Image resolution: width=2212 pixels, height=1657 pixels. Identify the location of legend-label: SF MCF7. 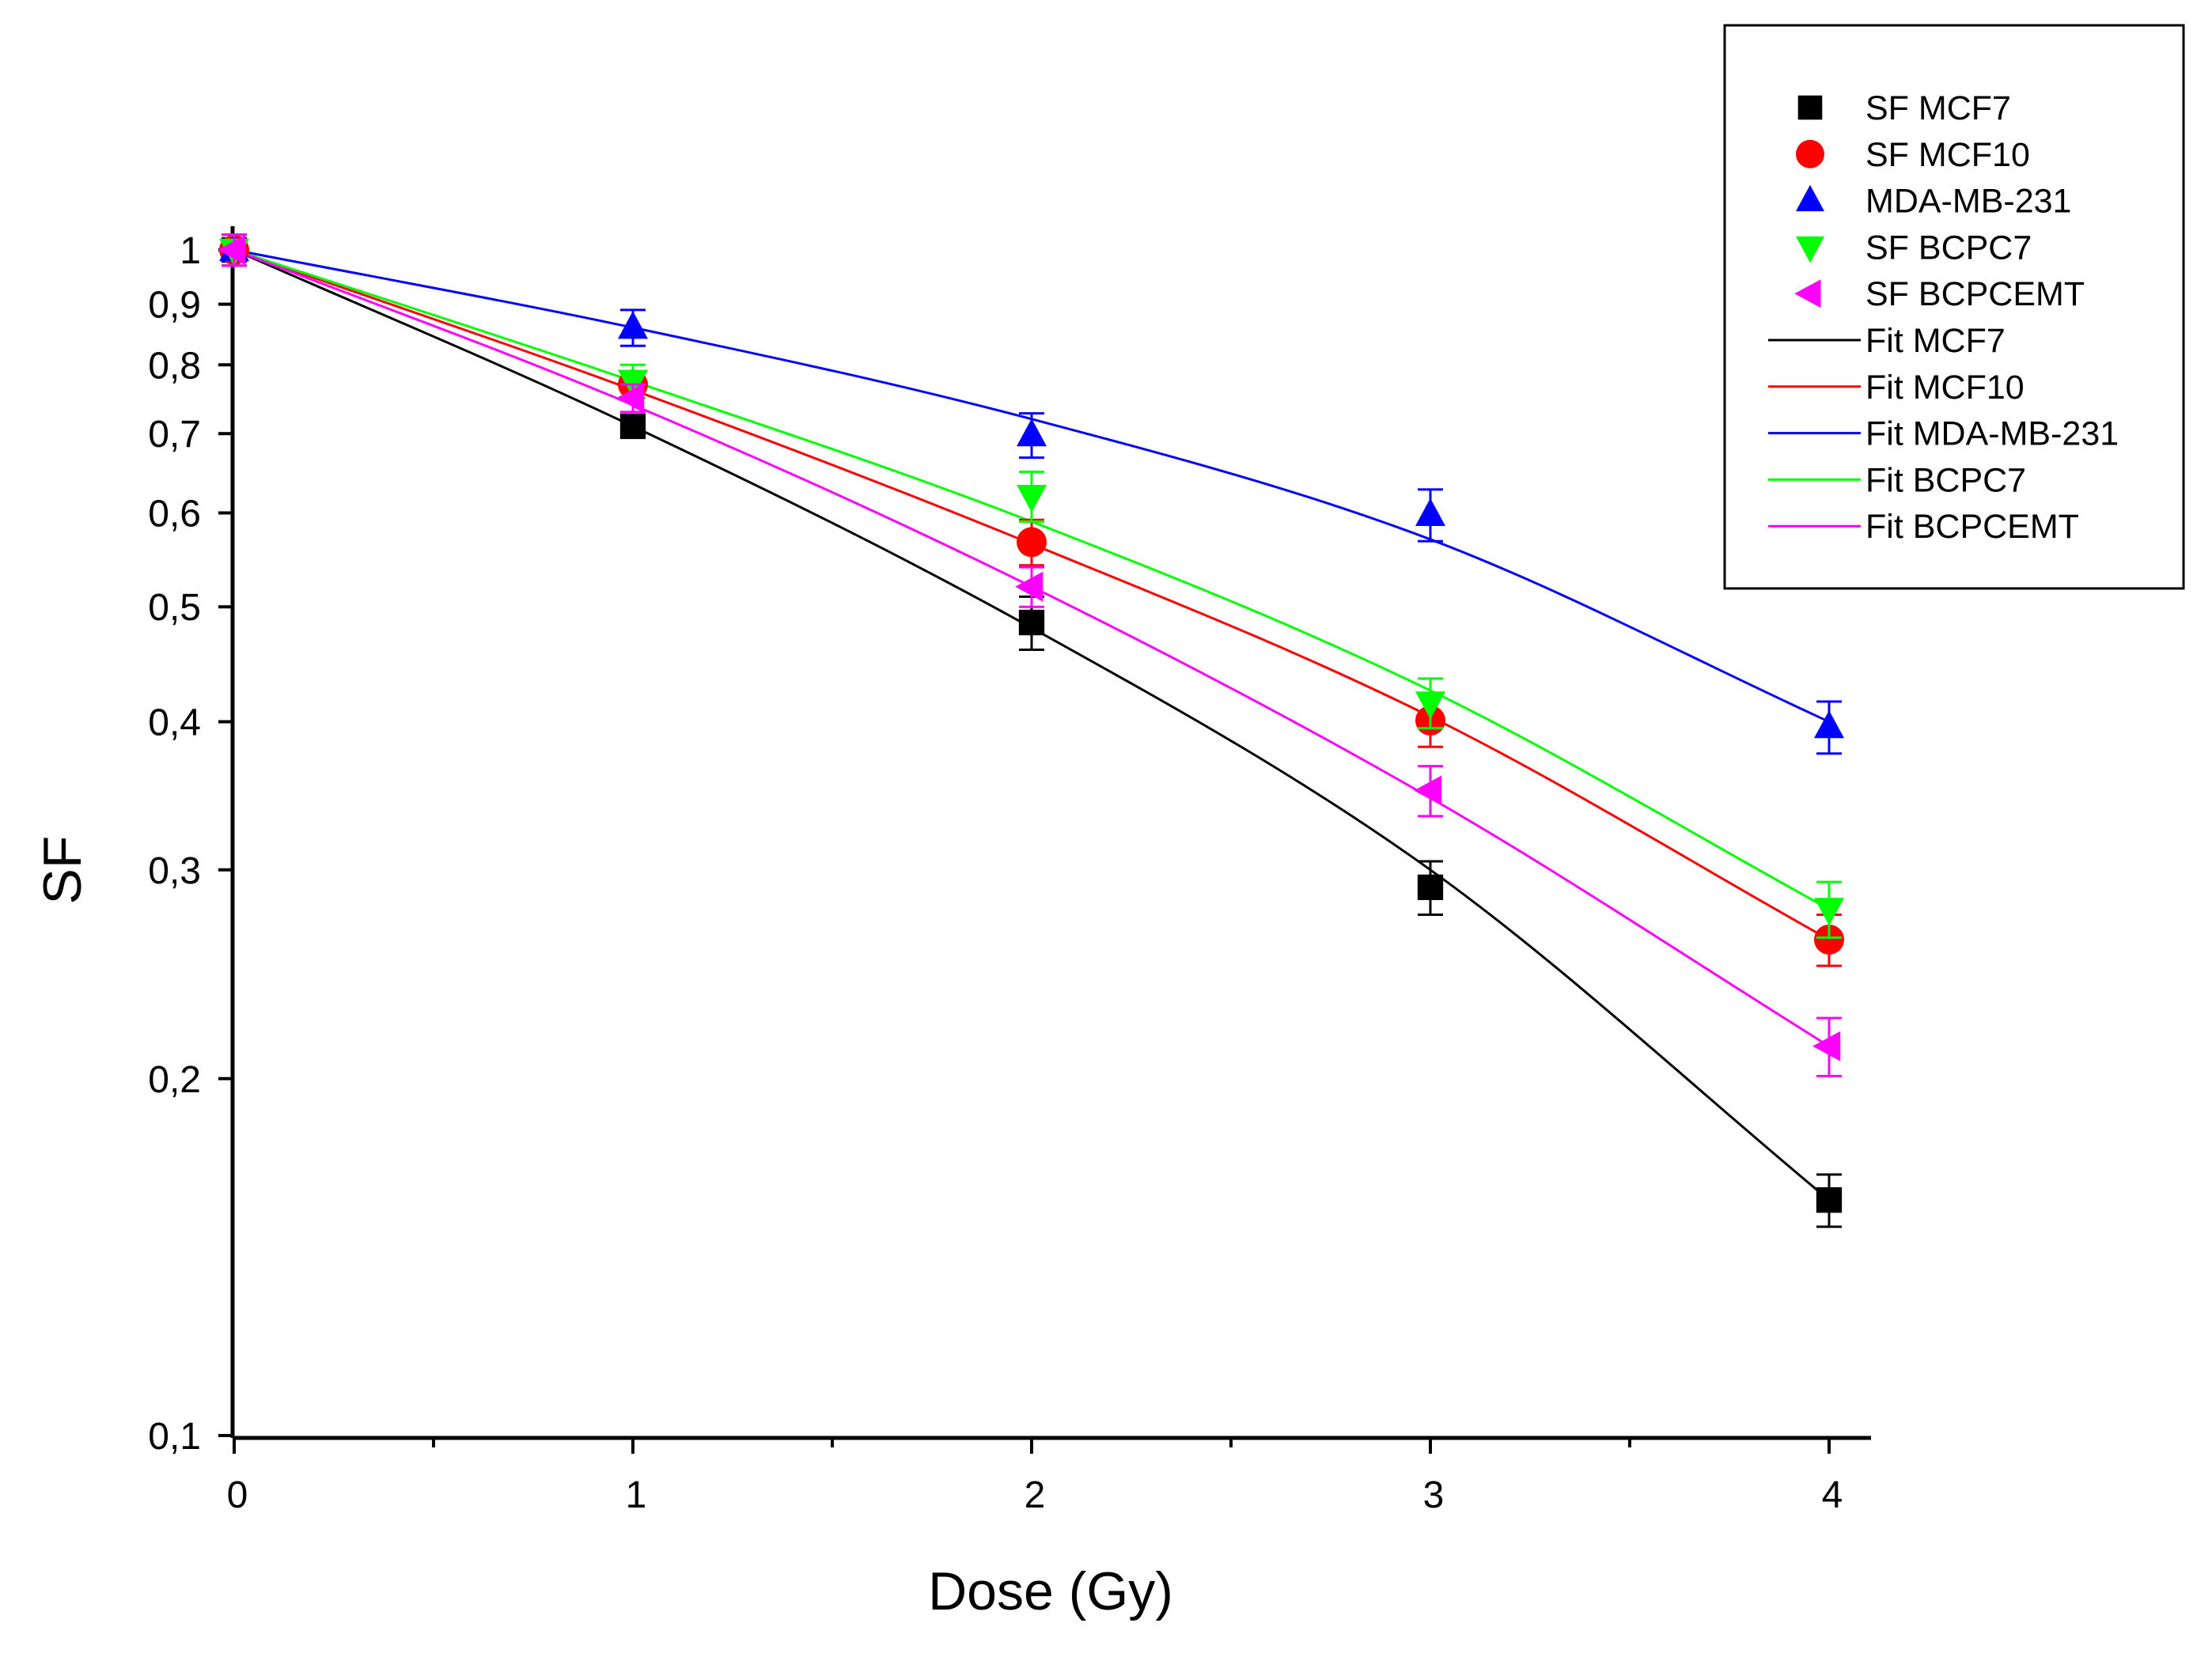
(1938, 108).